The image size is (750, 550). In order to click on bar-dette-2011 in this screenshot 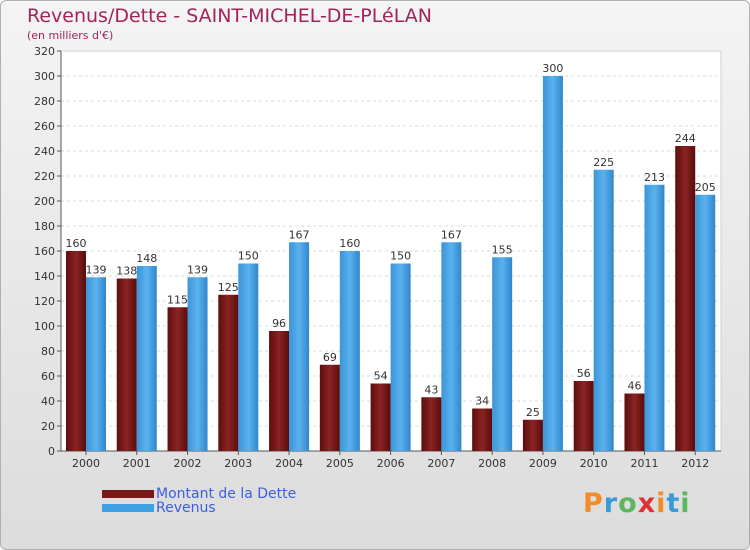, I will do `click(634, 422)`.